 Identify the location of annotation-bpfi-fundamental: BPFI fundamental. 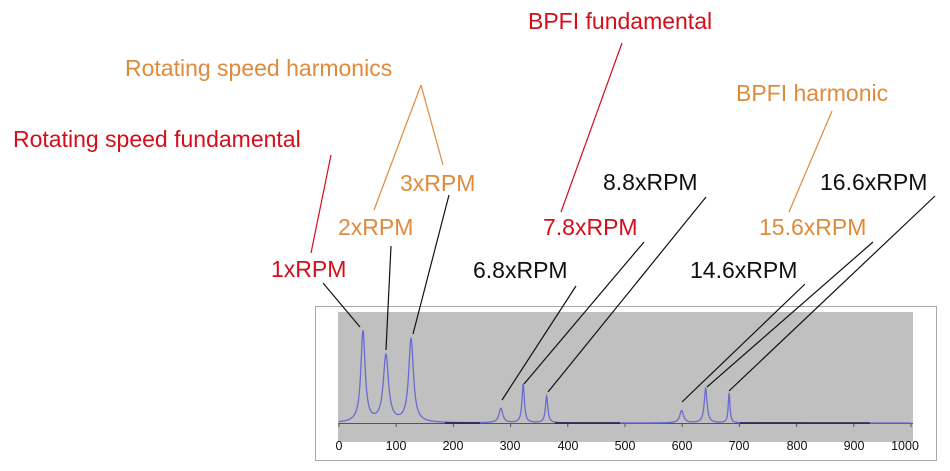
(620, 21).